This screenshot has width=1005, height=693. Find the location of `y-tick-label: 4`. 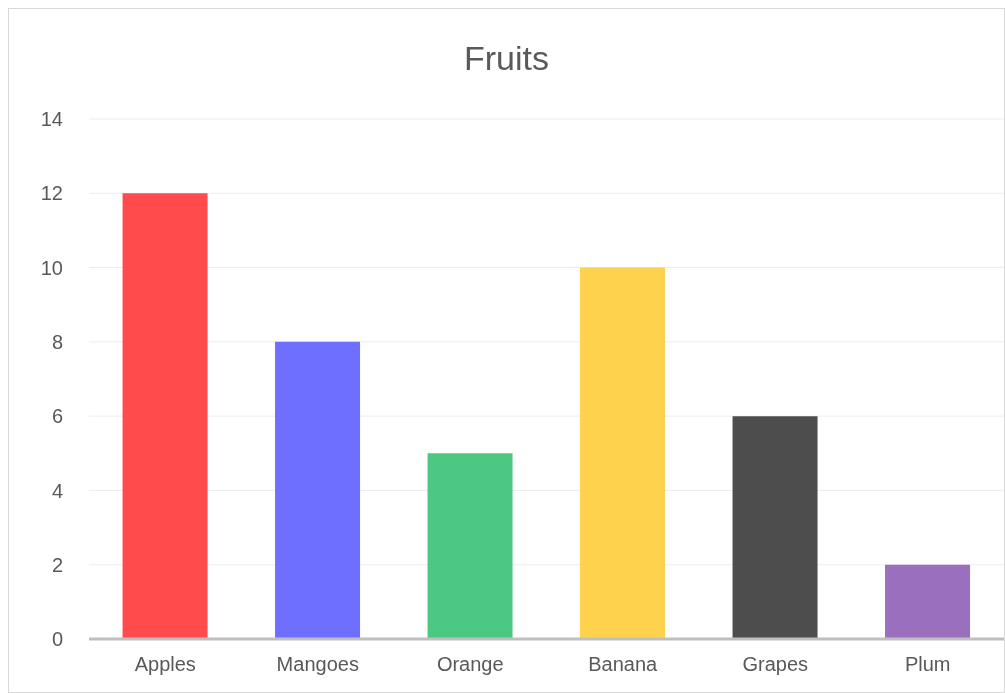

y-tick-label: 4 is located at coordinates (57, 490).